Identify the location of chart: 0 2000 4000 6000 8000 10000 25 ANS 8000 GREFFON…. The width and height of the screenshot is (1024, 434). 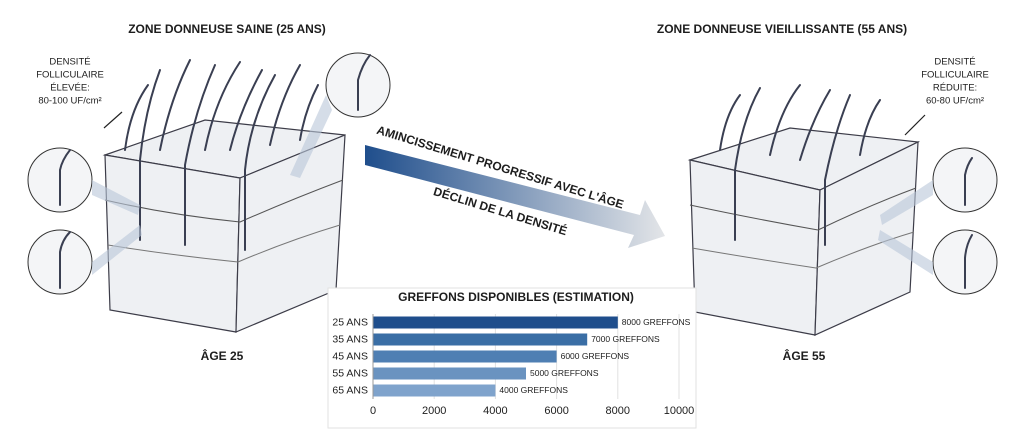
(513, 365).